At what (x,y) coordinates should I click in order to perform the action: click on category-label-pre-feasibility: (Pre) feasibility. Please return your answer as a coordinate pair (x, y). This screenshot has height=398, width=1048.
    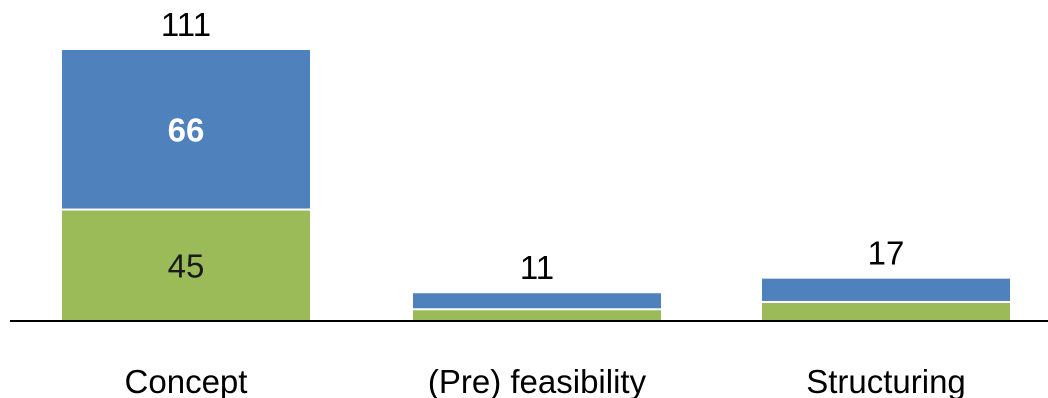
    Looking at the image, I should click on (537, 380).